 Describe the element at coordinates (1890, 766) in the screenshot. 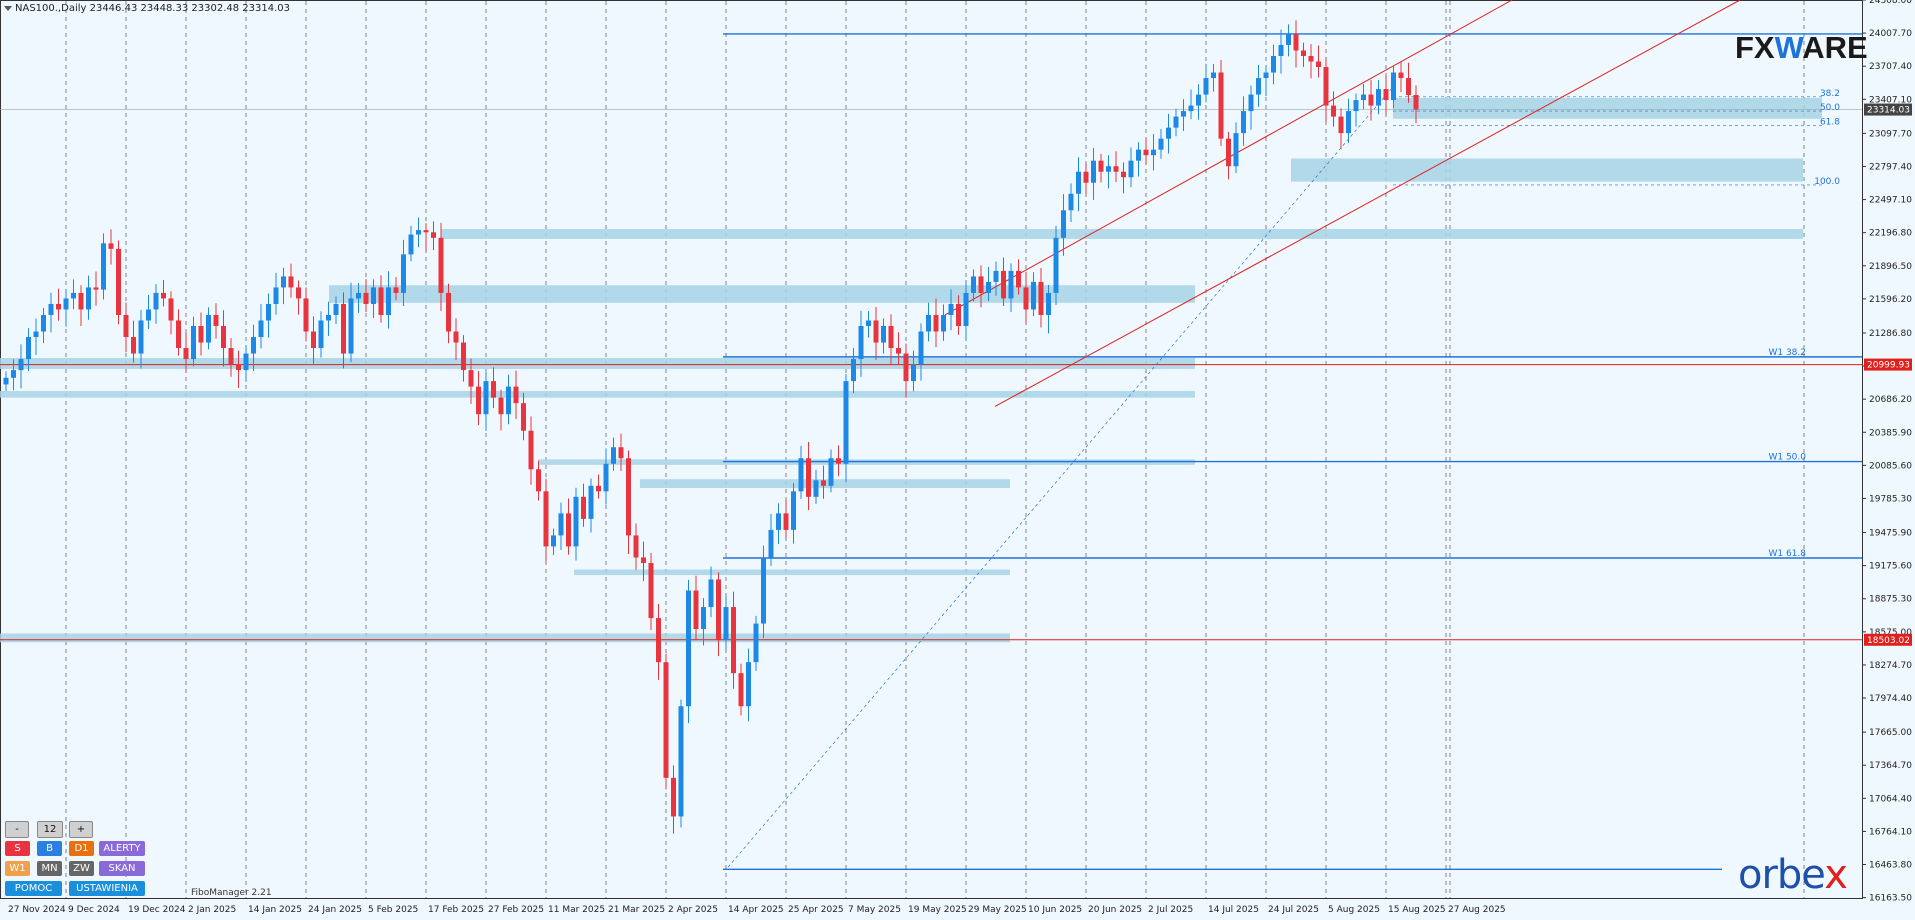

I see `price-tick-label: 17364.70` at that location.